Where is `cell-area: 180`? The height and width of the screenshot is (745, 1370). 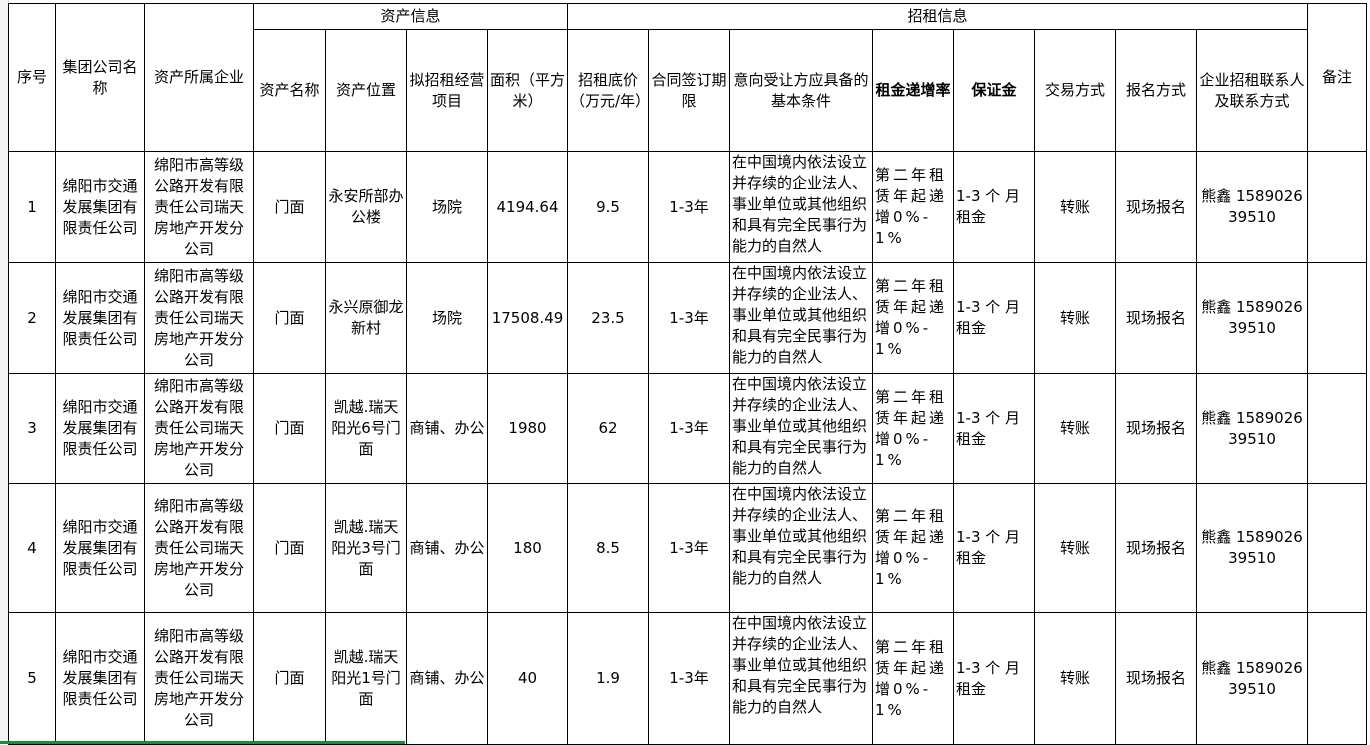
cell-area: 180 is located at coordinates (527, 548).